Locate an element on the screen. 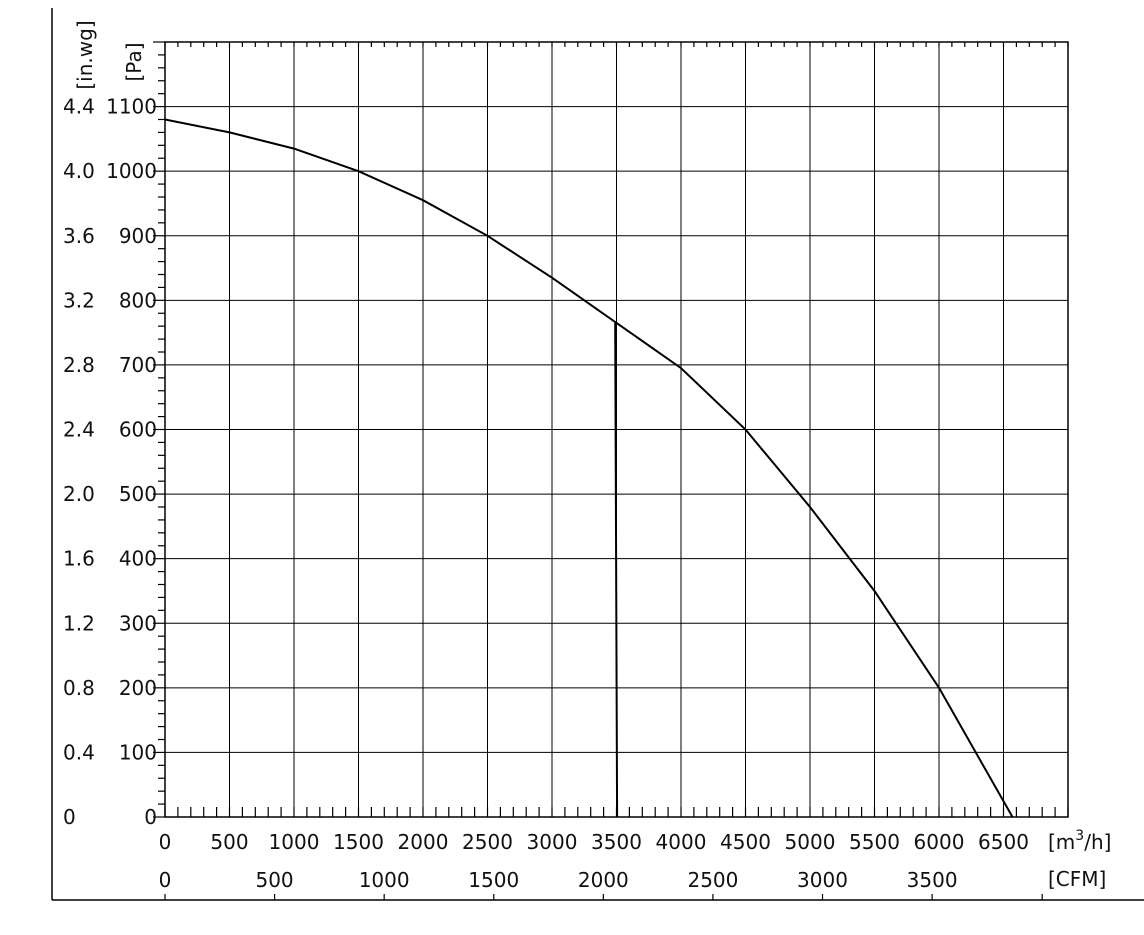  x2-tick-label: 2500 is located at coordinates (712, 880).